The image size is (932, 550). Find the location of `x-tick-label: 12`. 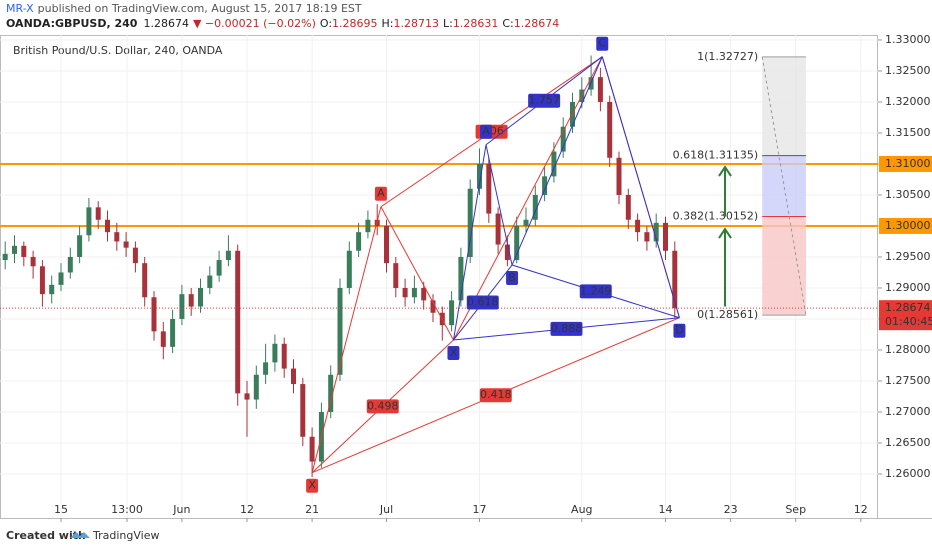

x-tick-label: 12 is located at coordinates (861, 509).